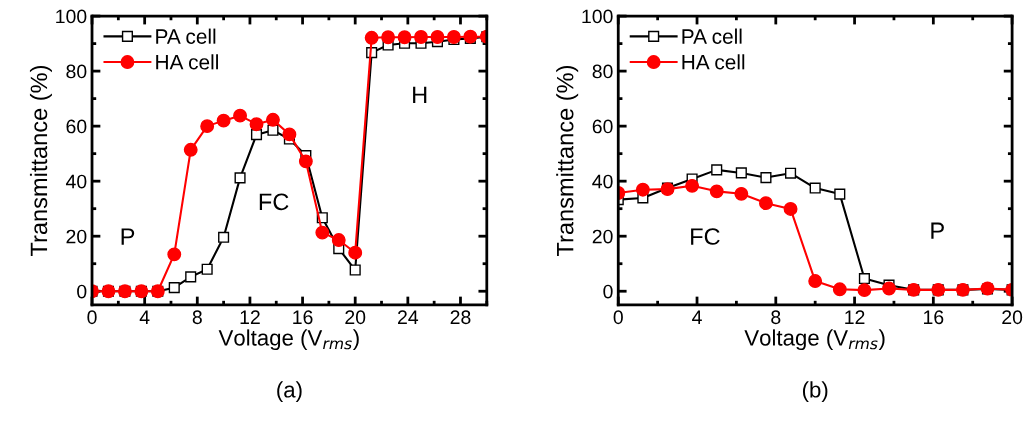  I want to click on text: (a), so click(289, 391).